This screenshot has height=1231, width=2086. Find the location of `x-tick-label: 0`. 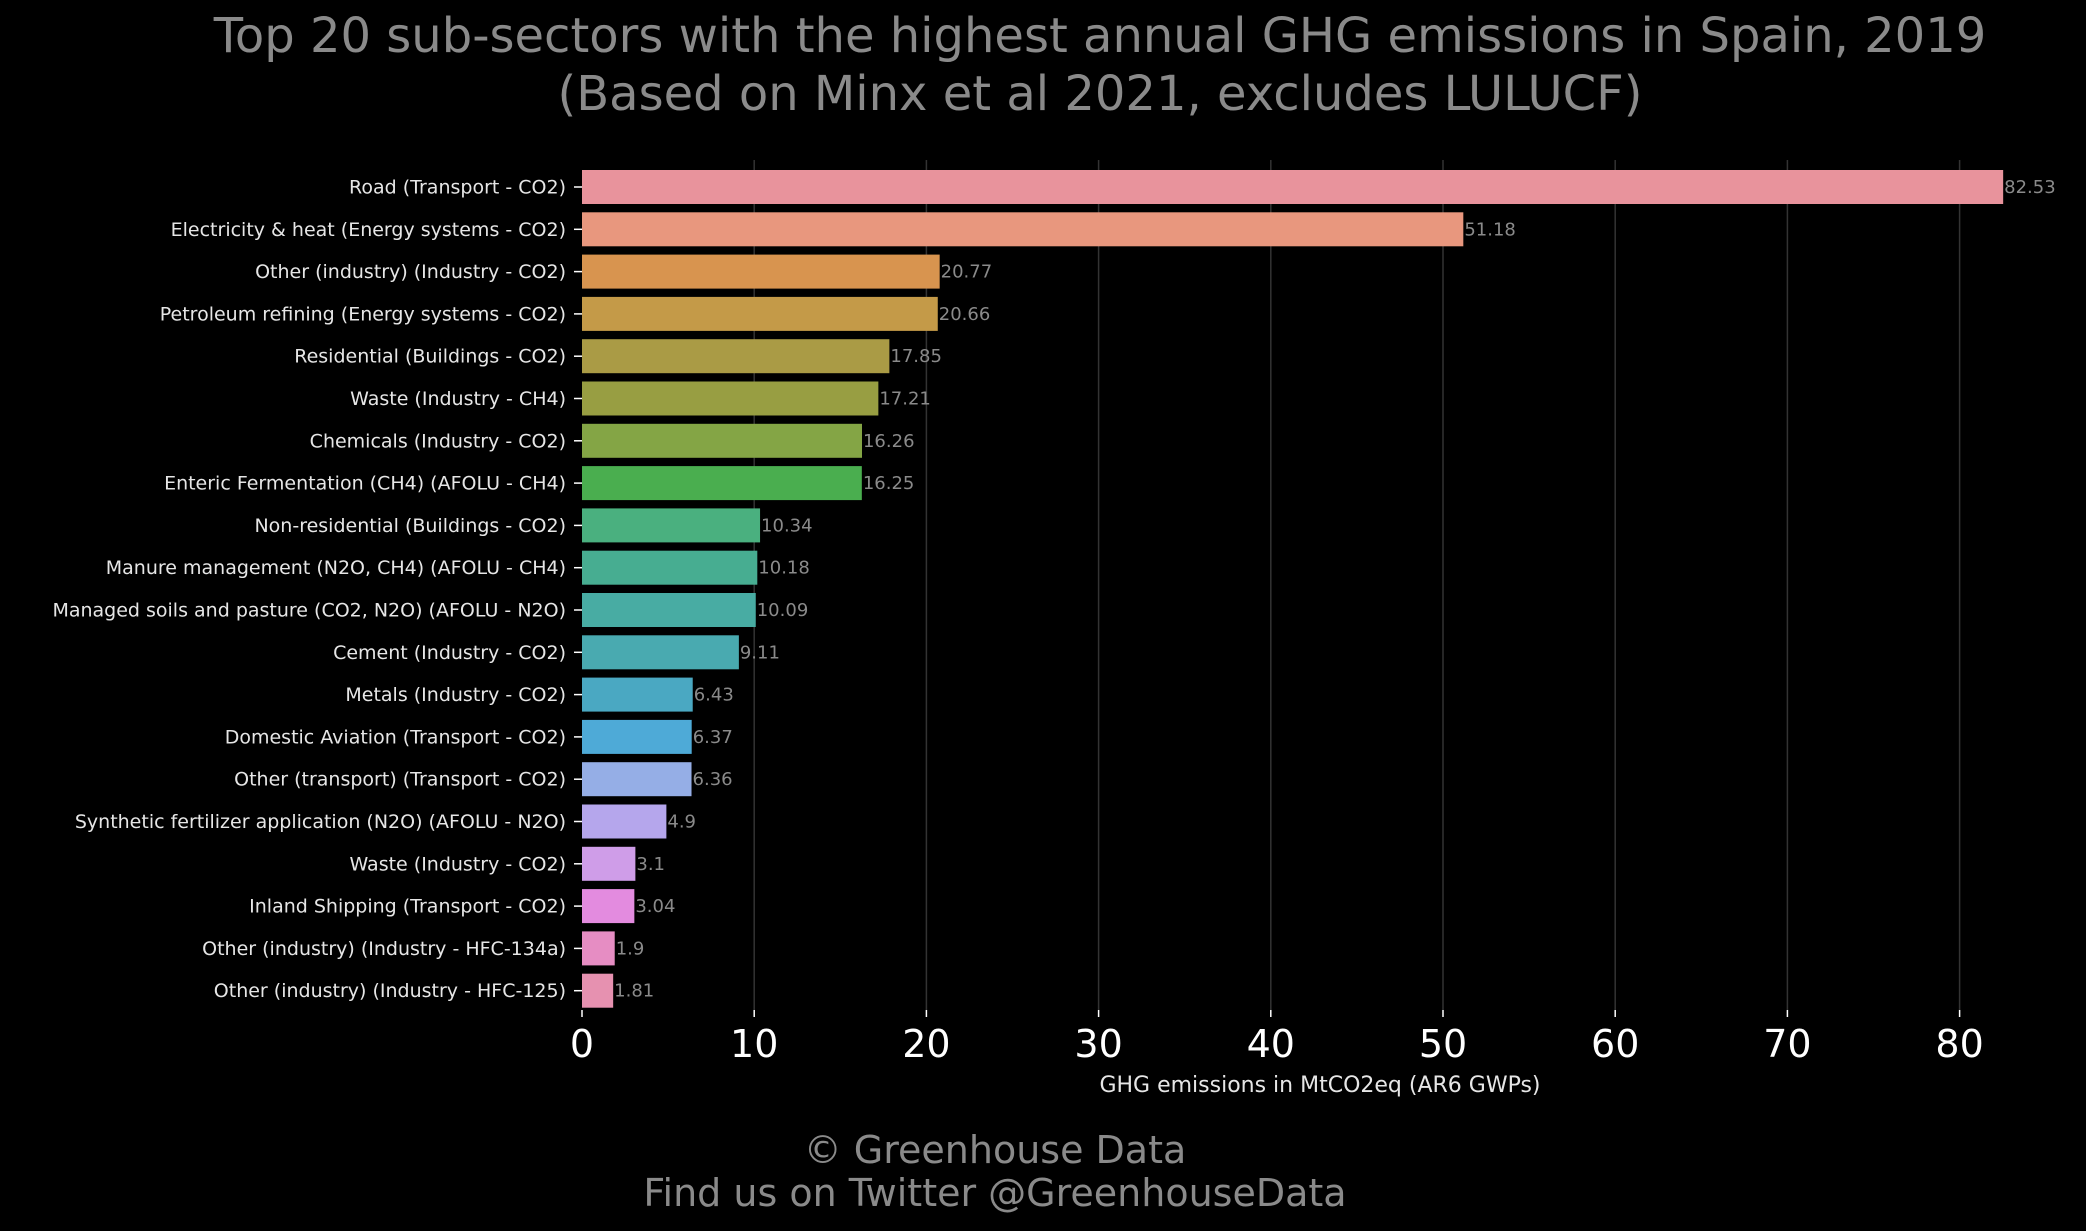

x-tick-label: 0 is located at coordinates (582, 1044).